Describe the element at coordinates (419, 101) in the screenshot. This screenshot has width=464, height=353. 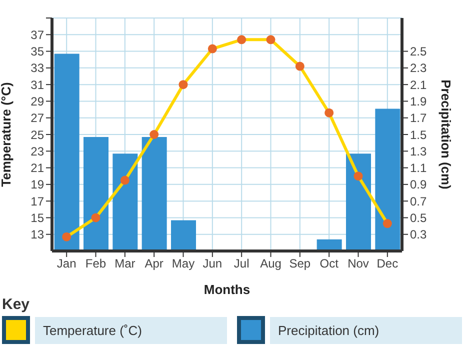
I see `y2-tick-label: 1.9` at that location.